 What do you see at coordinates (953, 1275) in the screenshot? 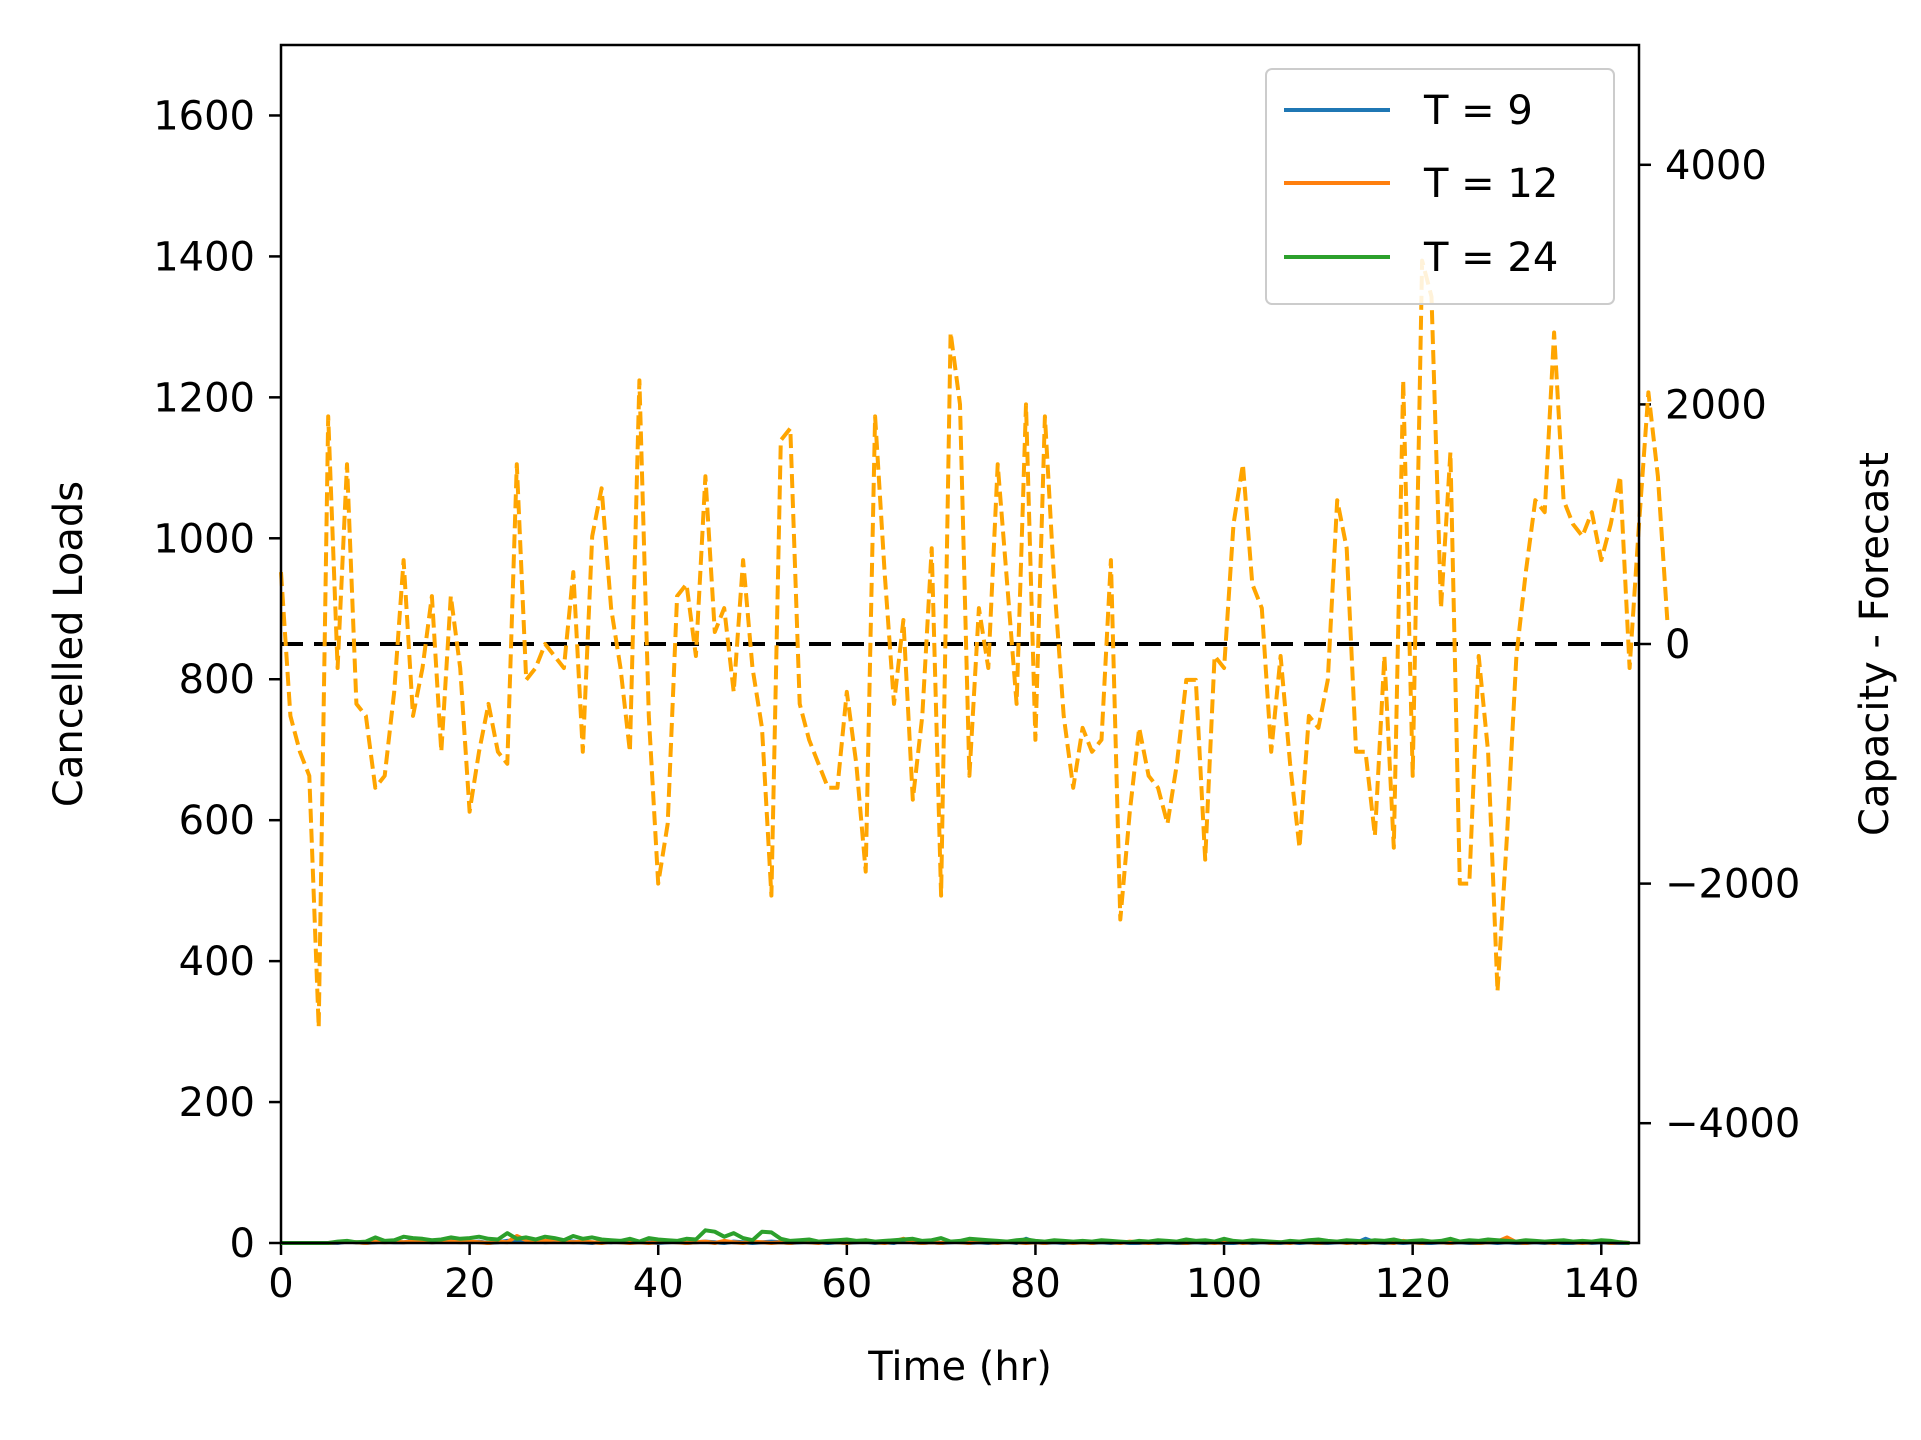
I see `x-ticks: 0 20 40 60 80 100 120 140` at bounding box center [953, 1275].